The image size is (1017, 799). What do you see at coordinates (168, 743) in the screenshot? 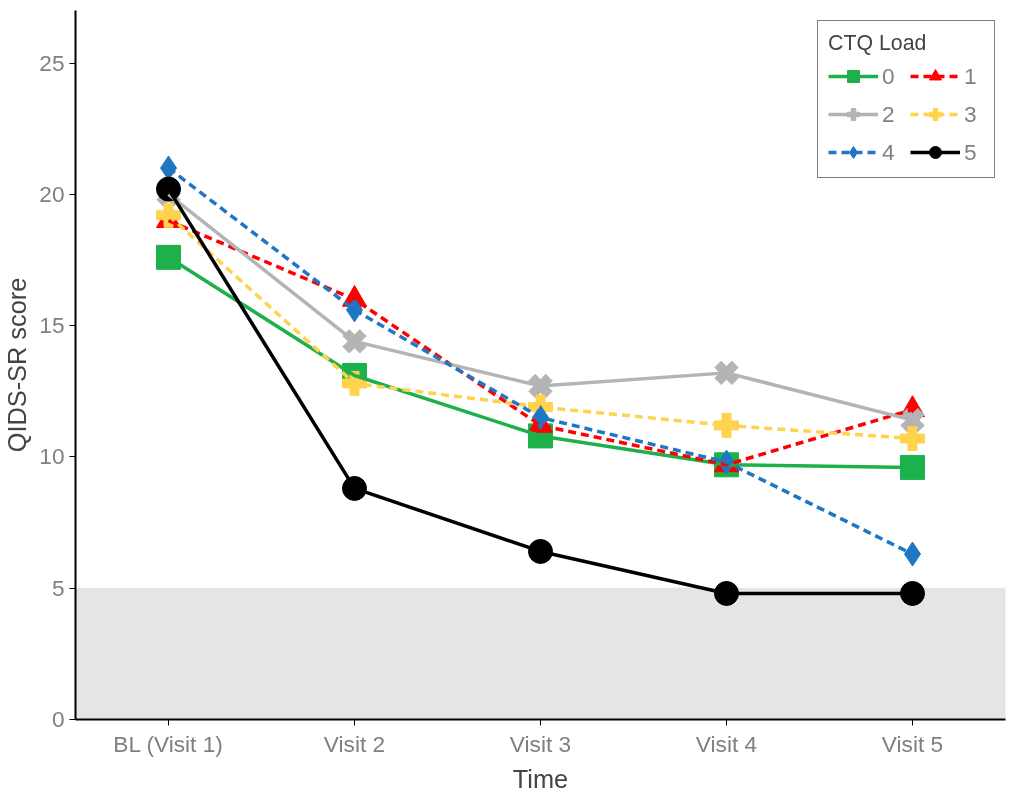
I see `x-tick-label: BL (Visit 1)` at bounding box center [168, 743].